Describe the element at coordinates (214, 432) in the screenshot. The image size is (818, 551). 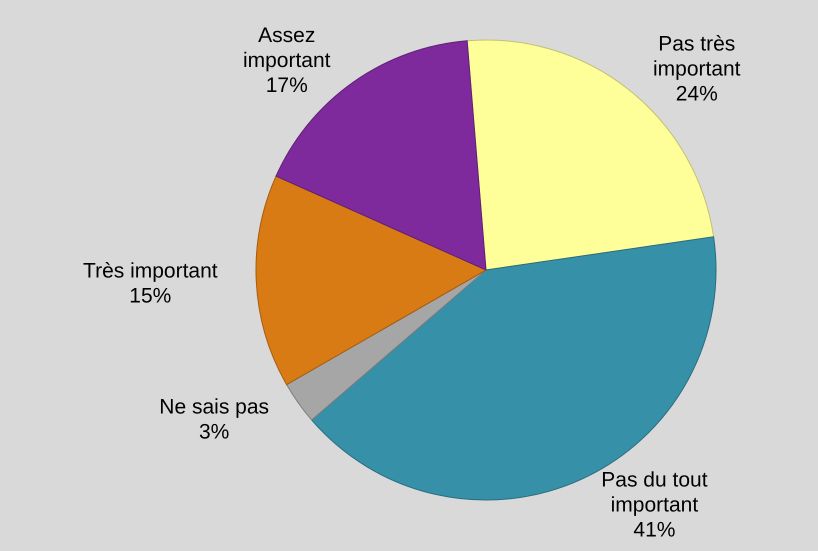
I see `data-label: 3%` at that location.